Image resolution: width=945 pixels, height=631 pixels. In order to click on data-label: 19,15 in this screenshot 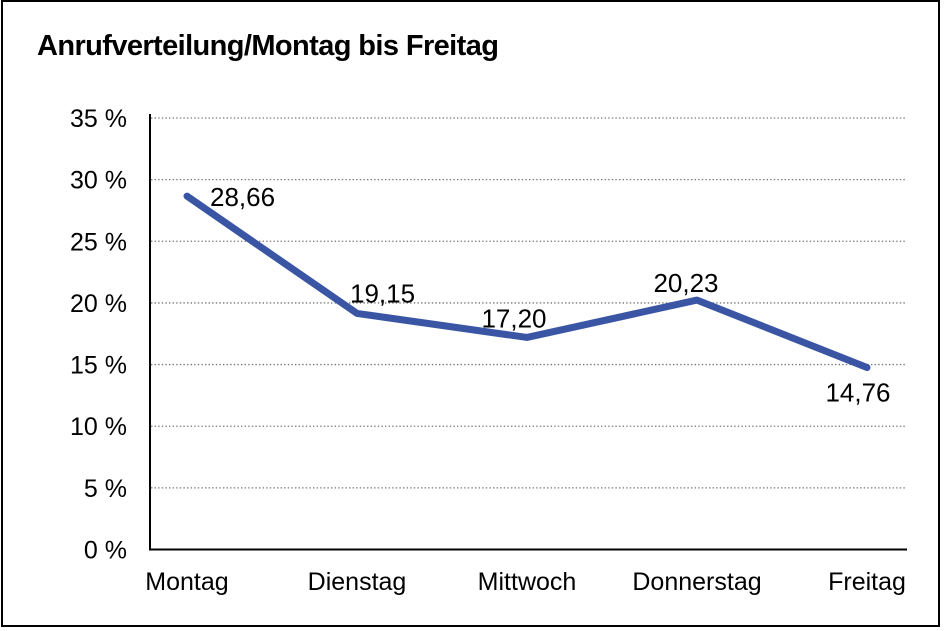, I will do `click(382, 293)`.